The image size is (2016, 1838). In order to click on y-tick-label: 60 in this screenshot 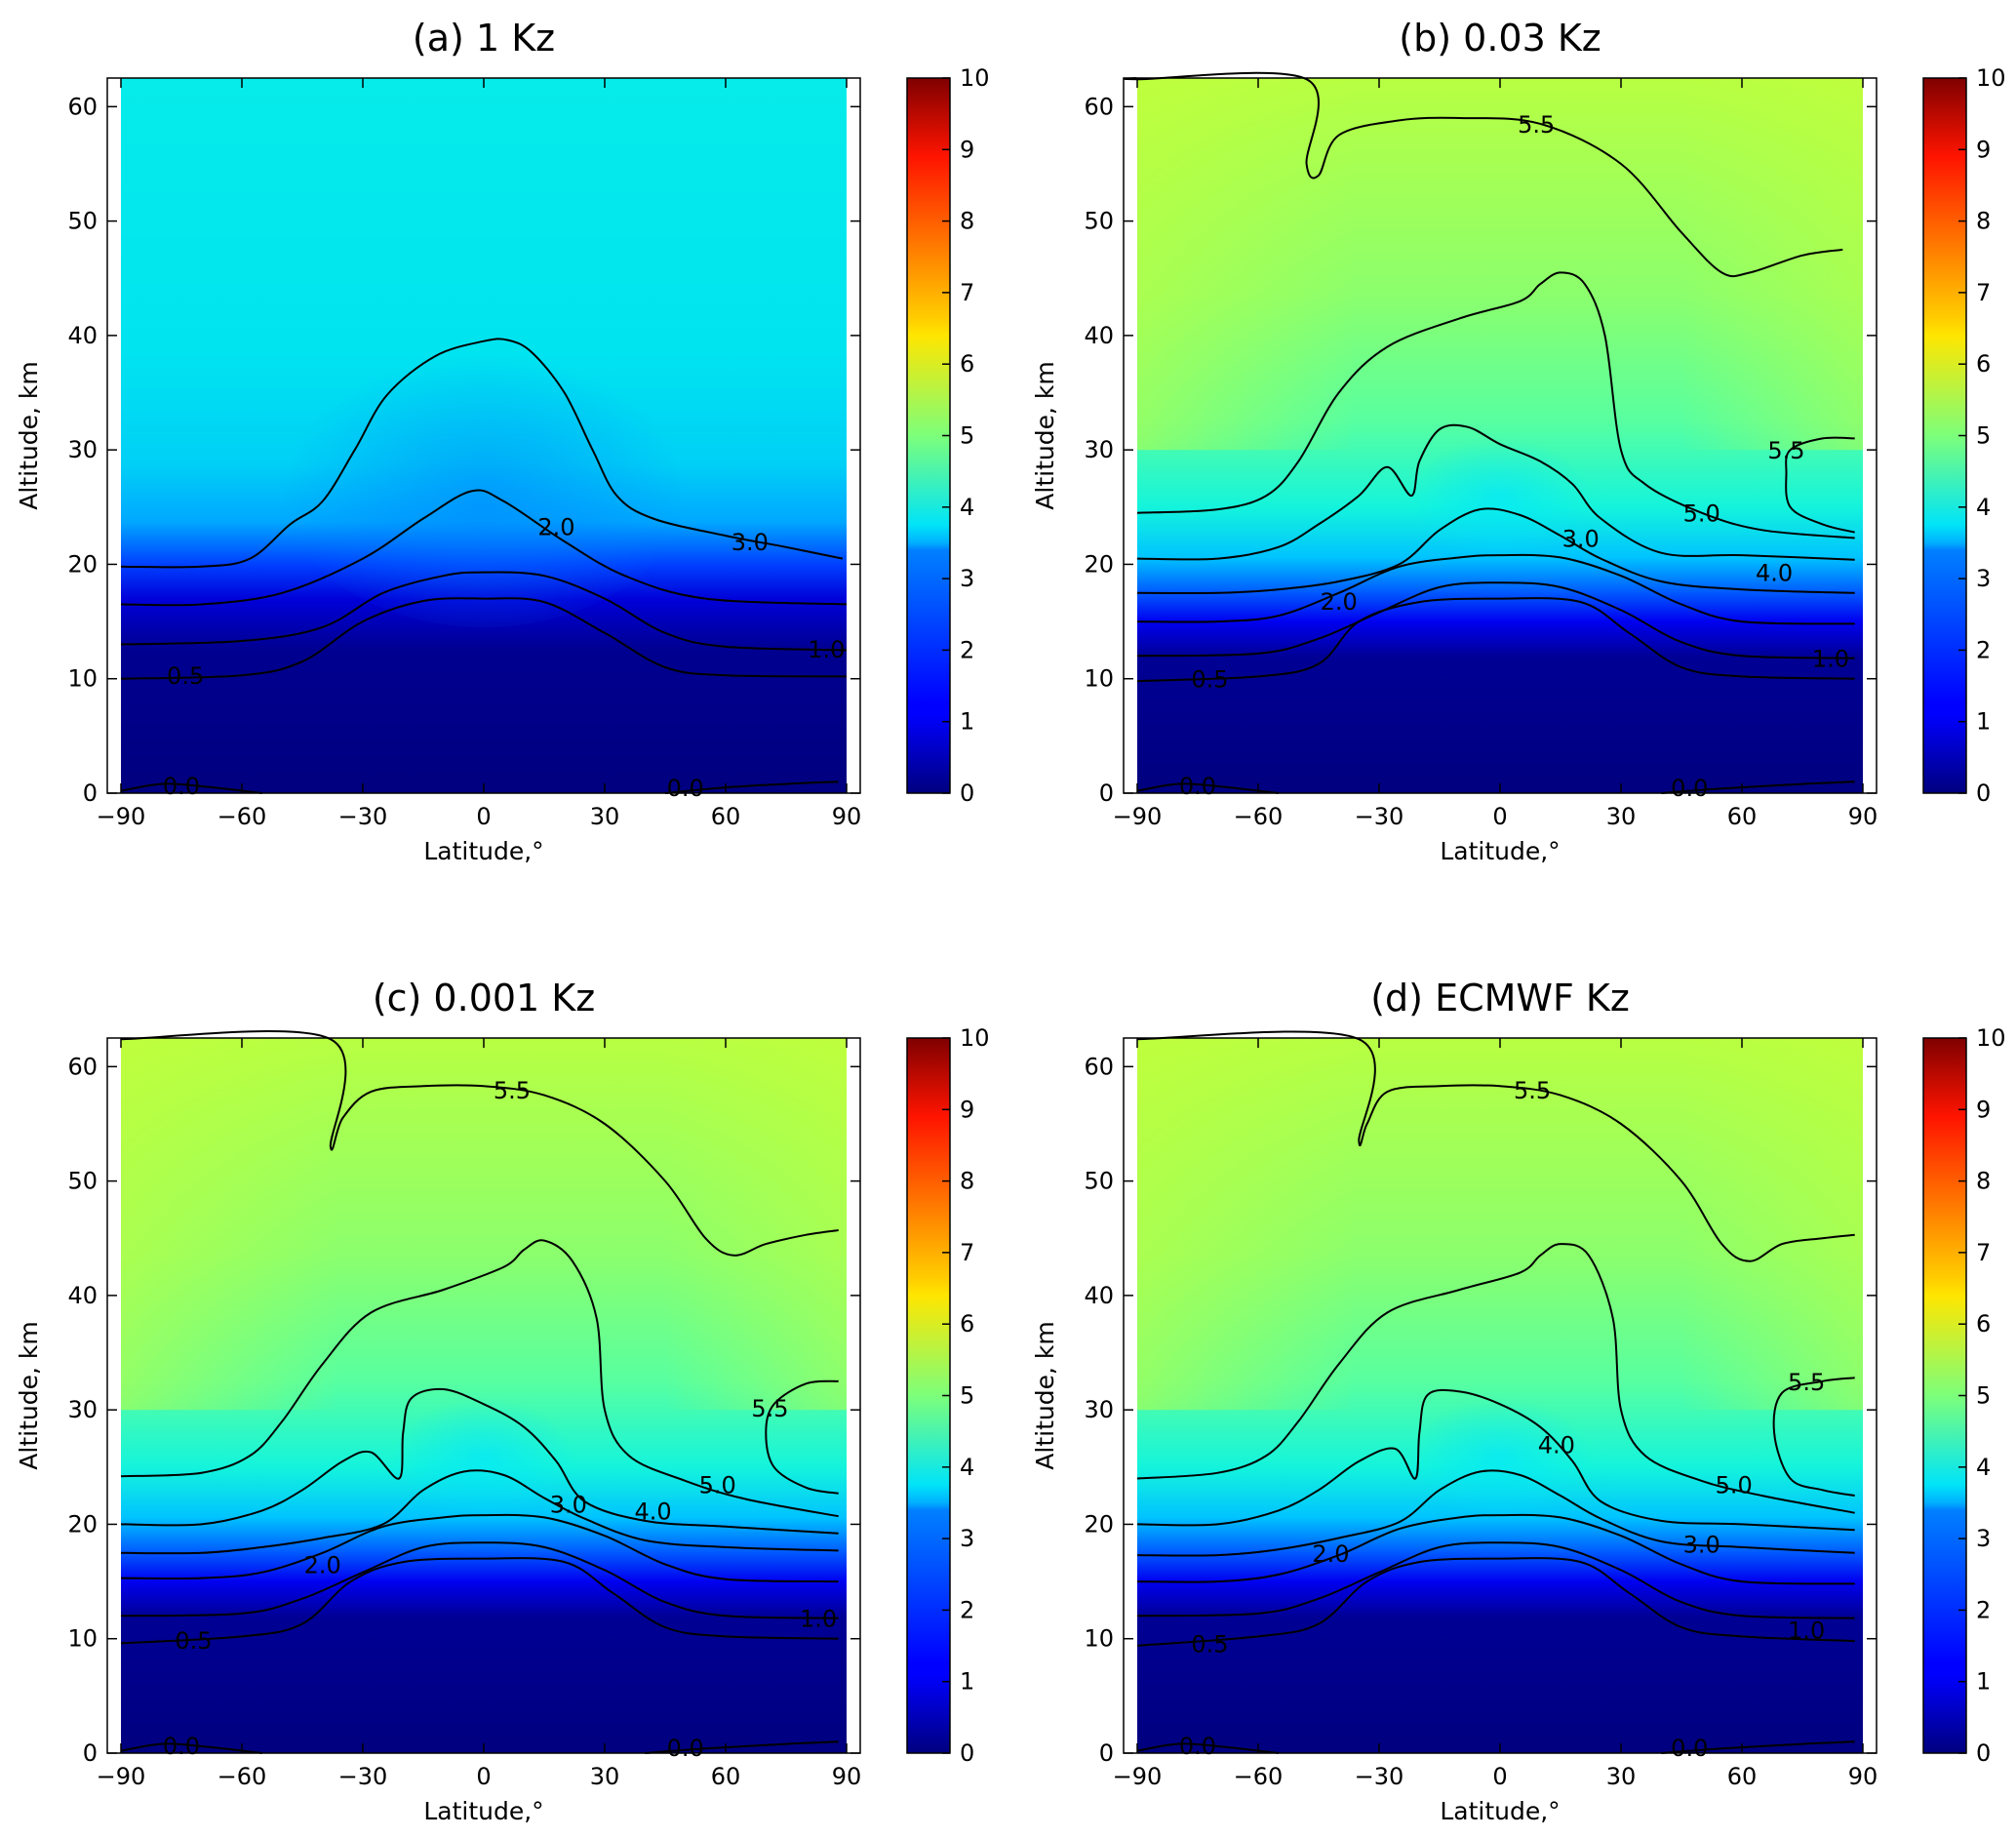, I will do `click(1099, 107)`.